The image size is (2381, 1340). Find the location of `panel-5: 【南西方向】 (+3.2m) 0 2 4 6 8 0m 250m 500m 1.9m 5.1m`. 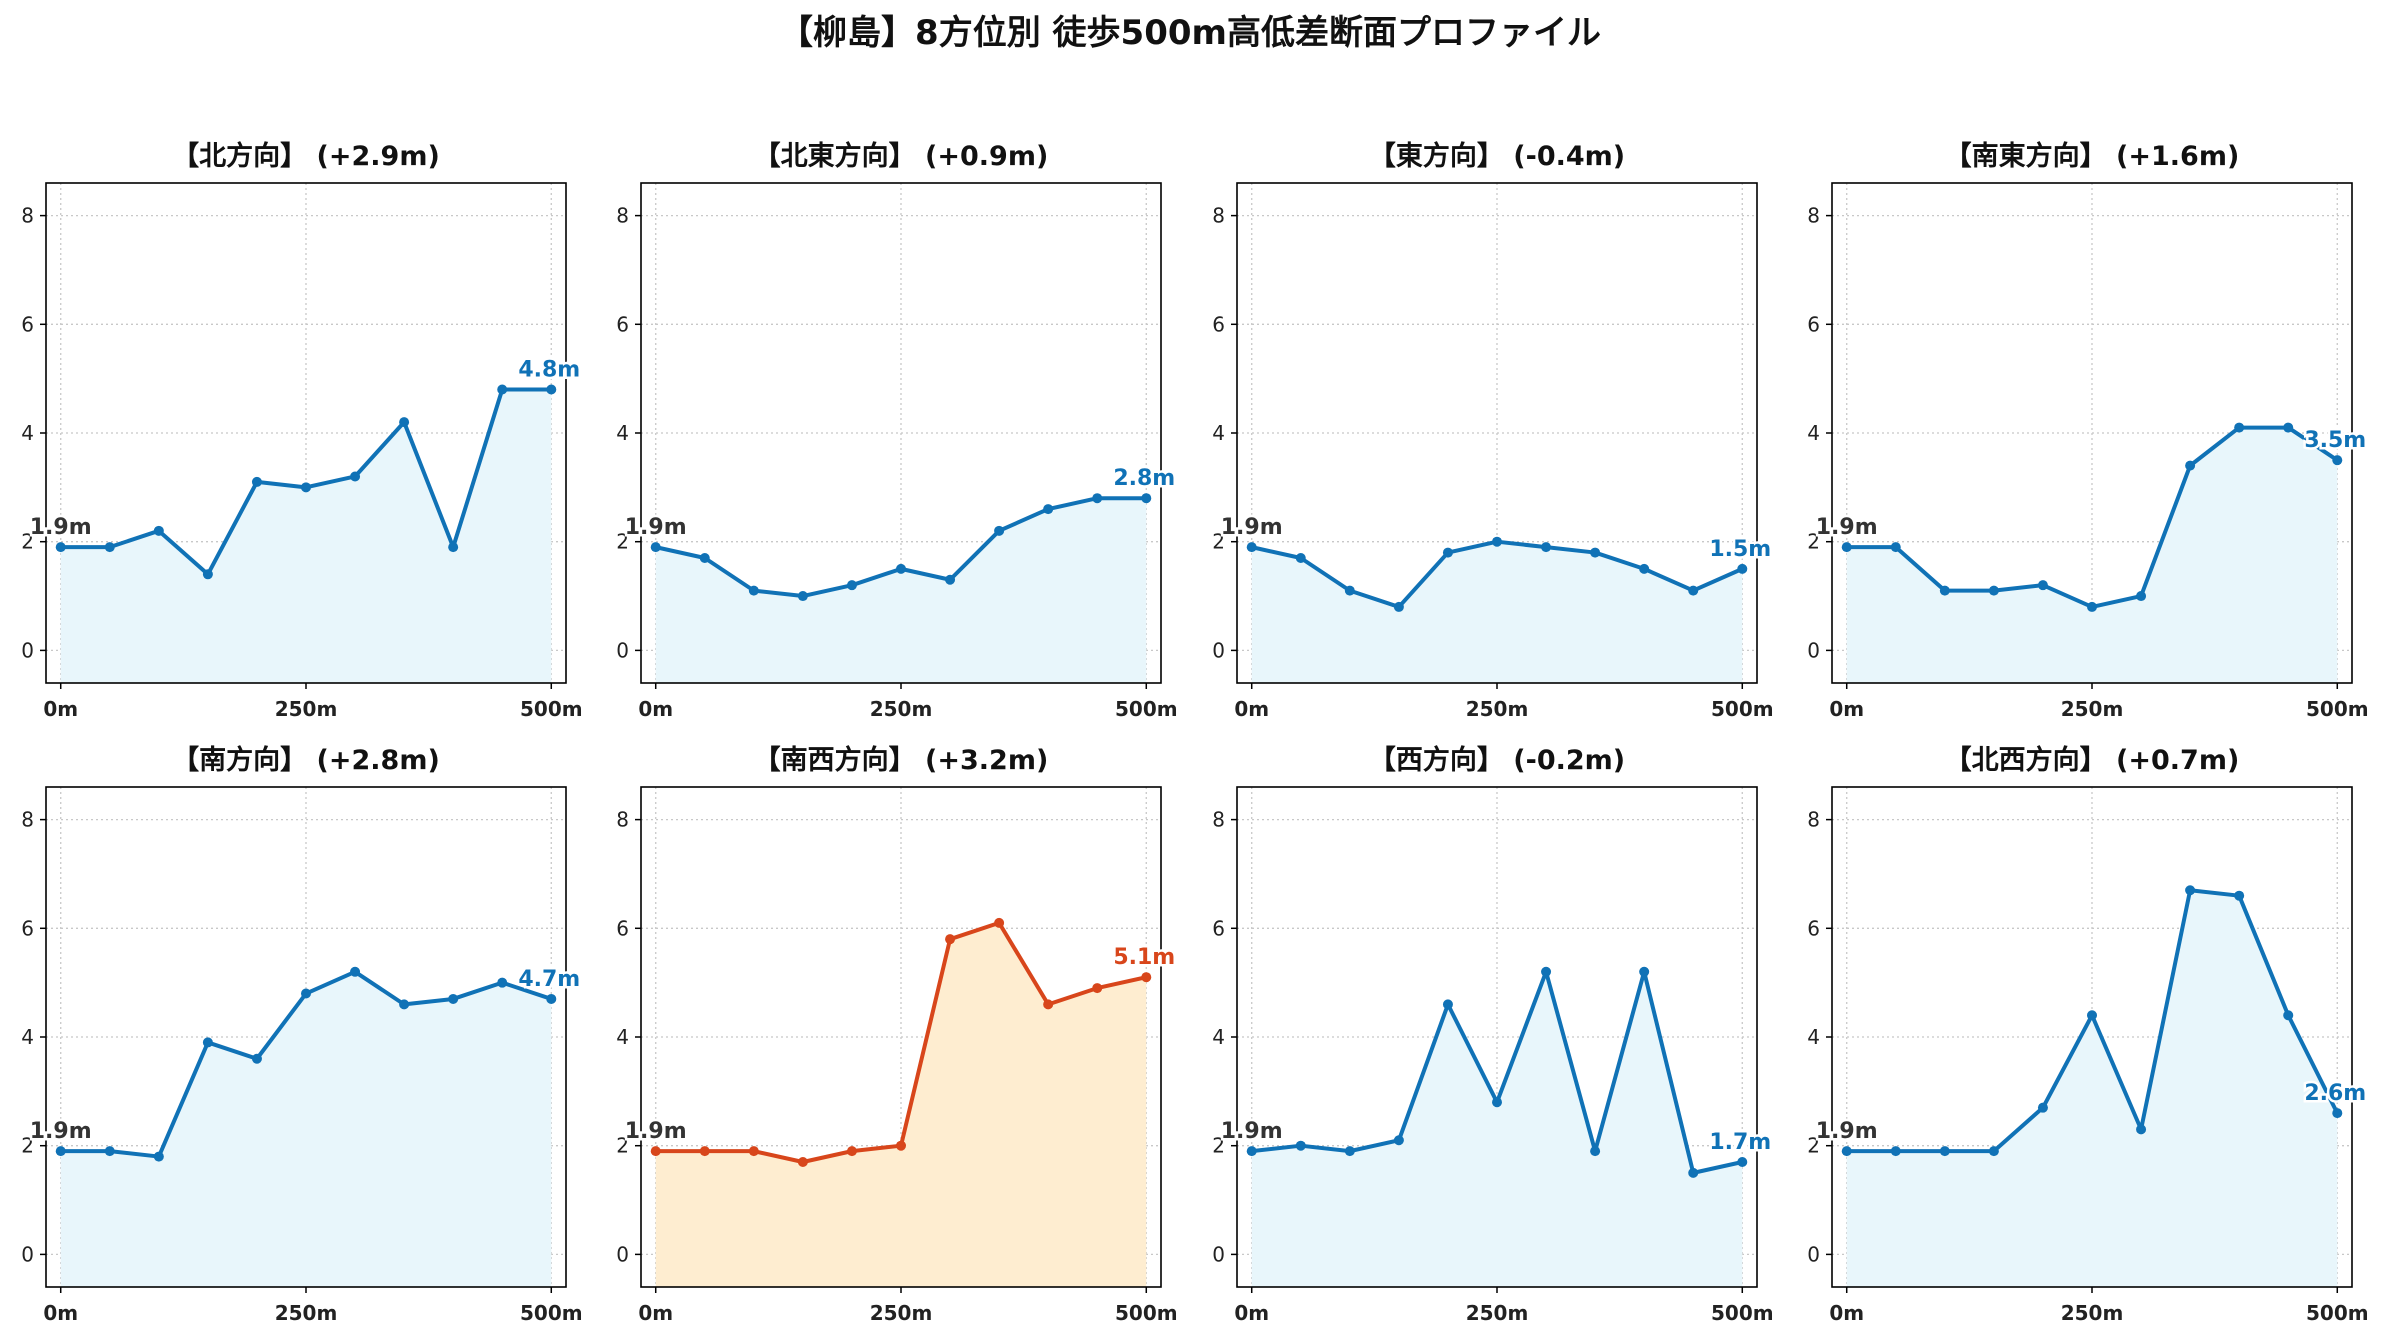

panel-5: 【南西方向】 (+3.2m) 0 2 4 6 8 0m 250m 500m 1.9m 5.1m is located at coordinates (896, 1034).